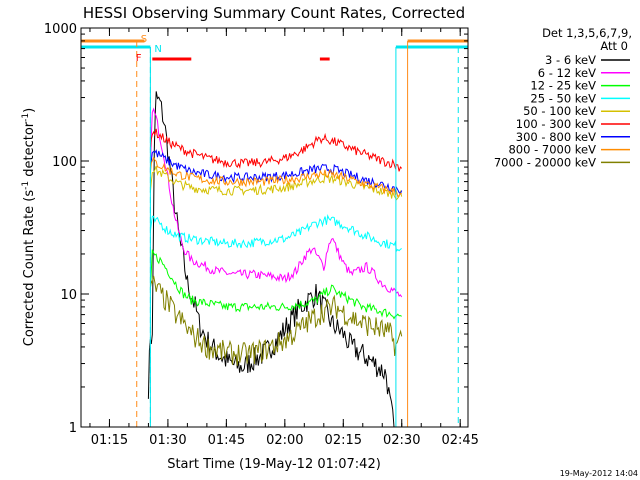 Image resolution: width=640 pixels, height=480 pixels. What do you see at coordinates (60, 29) in the screenshot?
I see `y-tick-label: 1000` at bounding box center [60, 29].